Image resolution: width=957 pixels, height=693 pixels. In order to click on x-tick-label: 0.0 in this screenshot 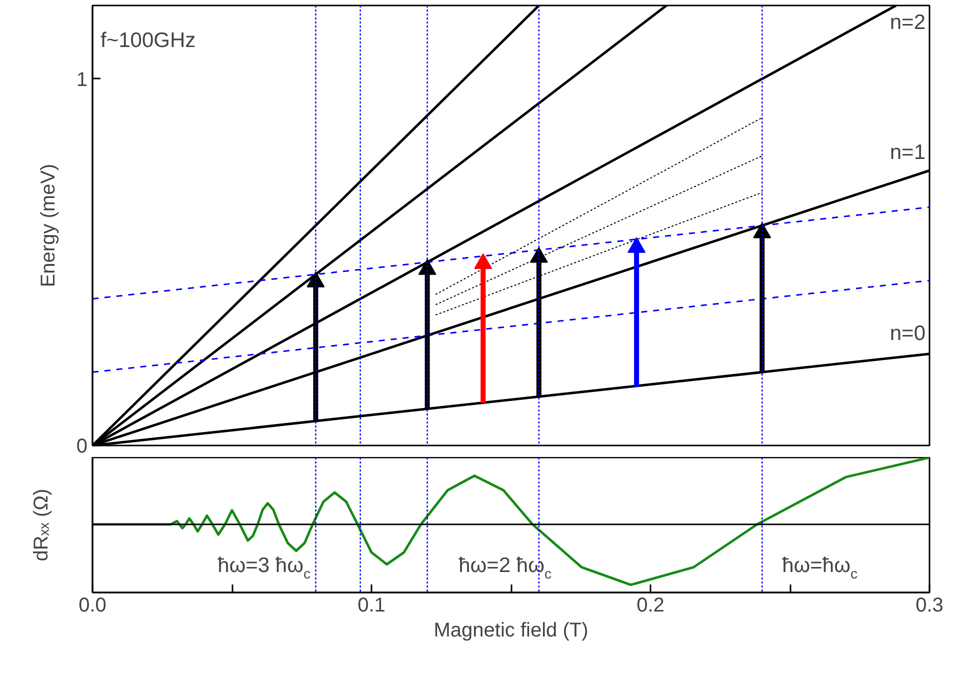, I will do `click(92, 605)`.